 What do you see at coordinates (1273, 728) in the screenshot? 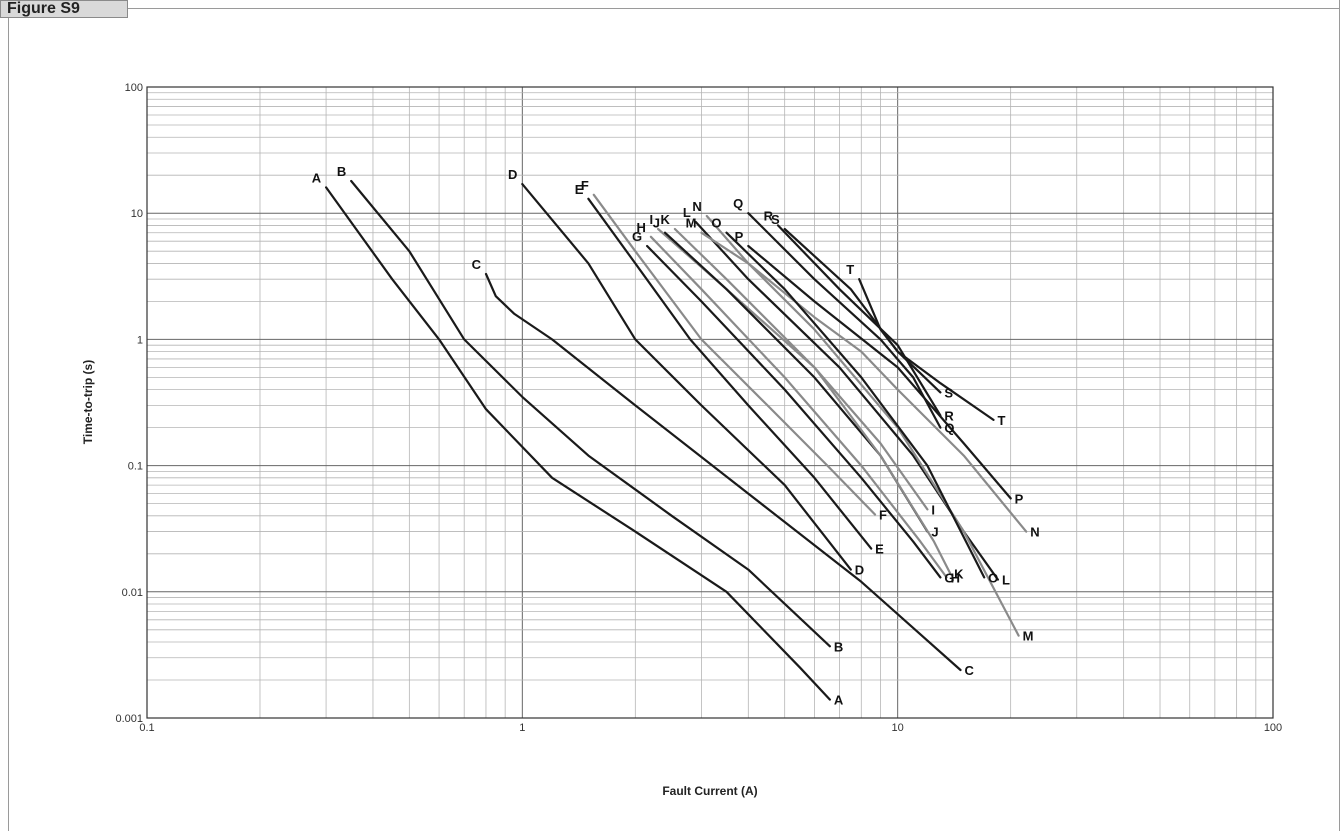
I see `x-tick-label: 100` at bounding box center [1273, 728].